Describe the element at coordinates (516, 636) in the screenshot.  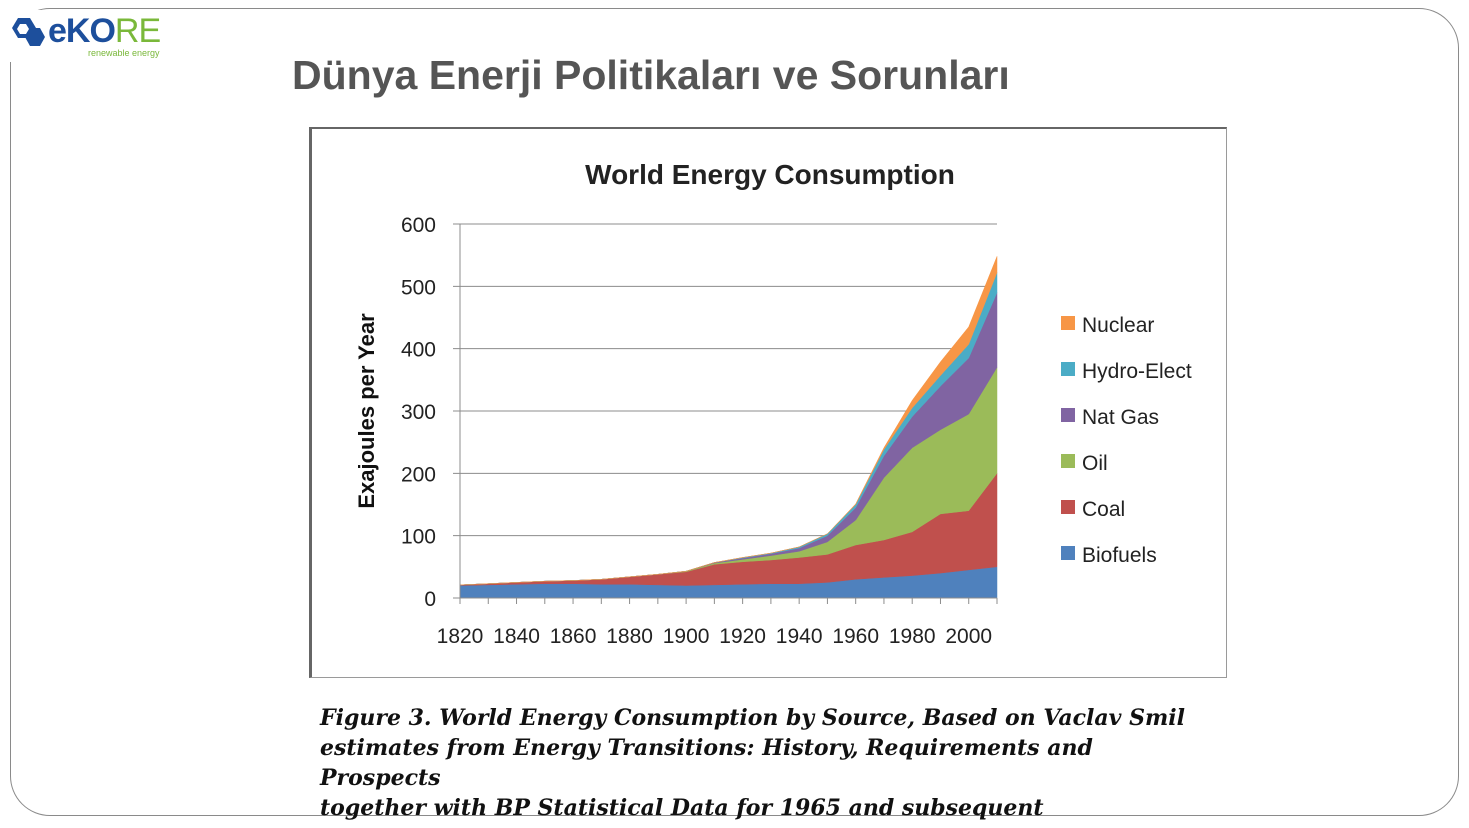
I see `x-tick-label: 1840` at that location.